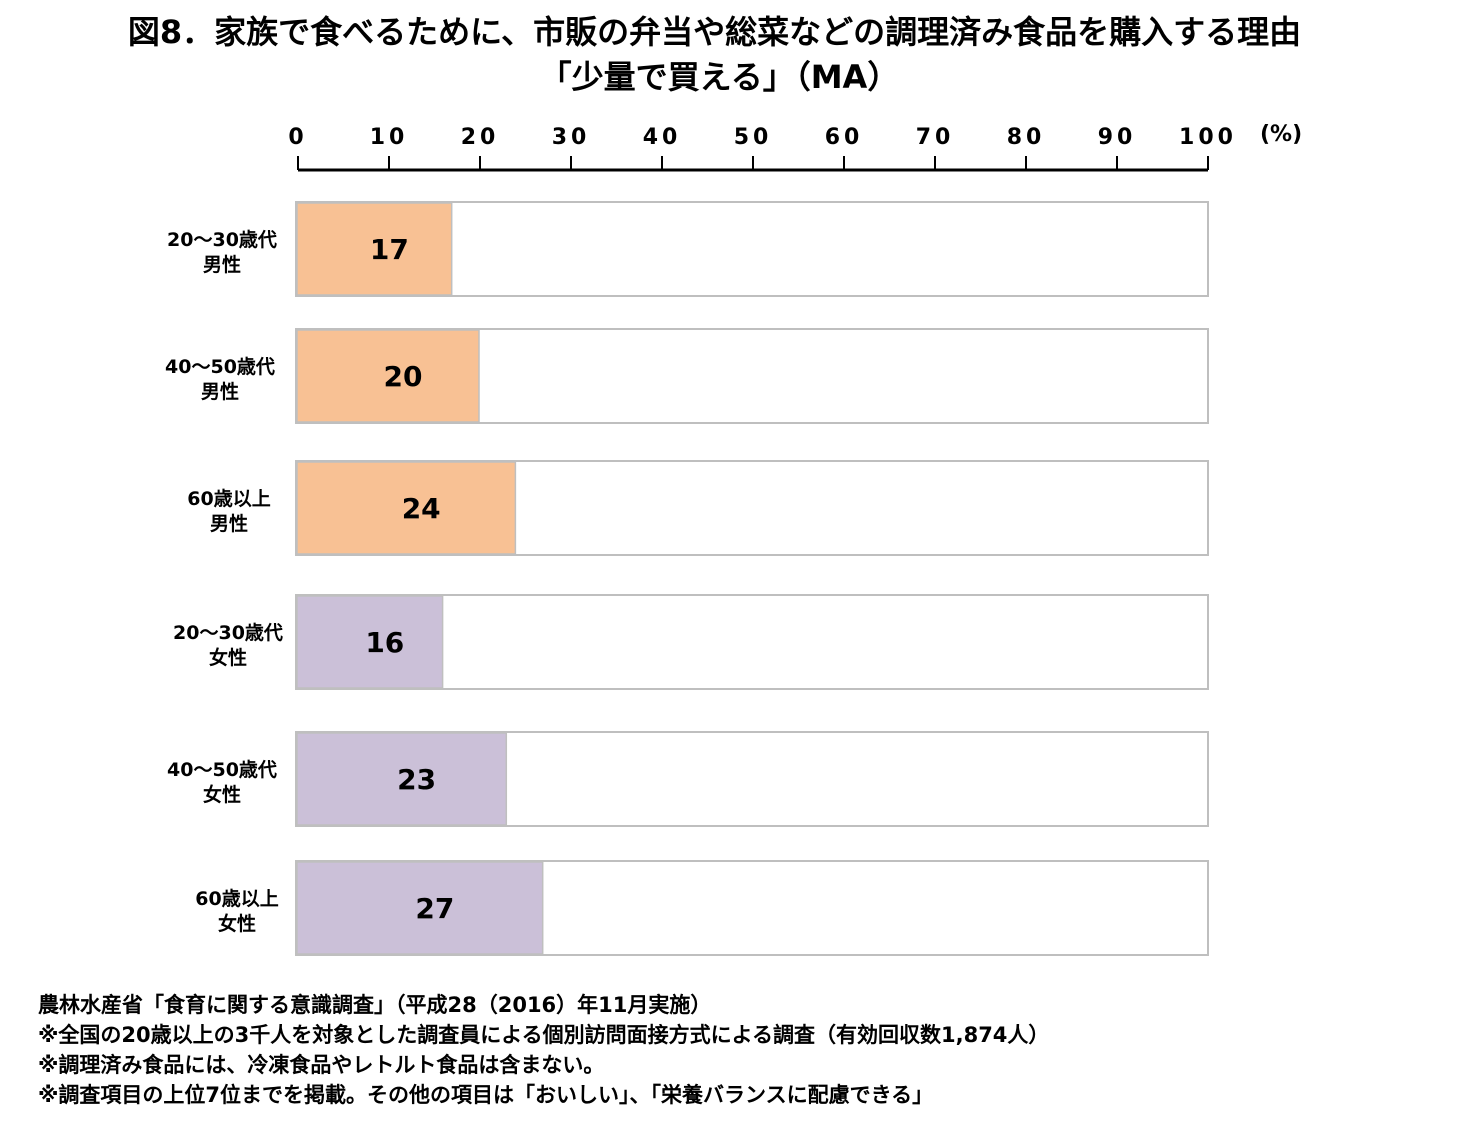  What do you see at coordinates (662, 137) in the screenshot?
I see `x-tick-label: 40` at bounding box center [662, 137].